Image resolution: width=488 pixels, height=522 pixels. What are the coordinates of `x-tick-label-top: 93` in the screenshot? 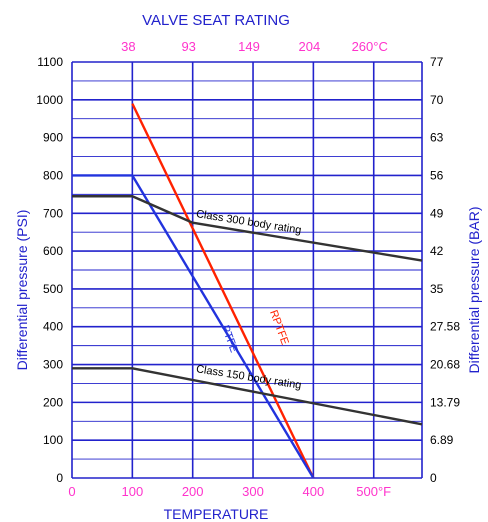 It's located at (188, 46).